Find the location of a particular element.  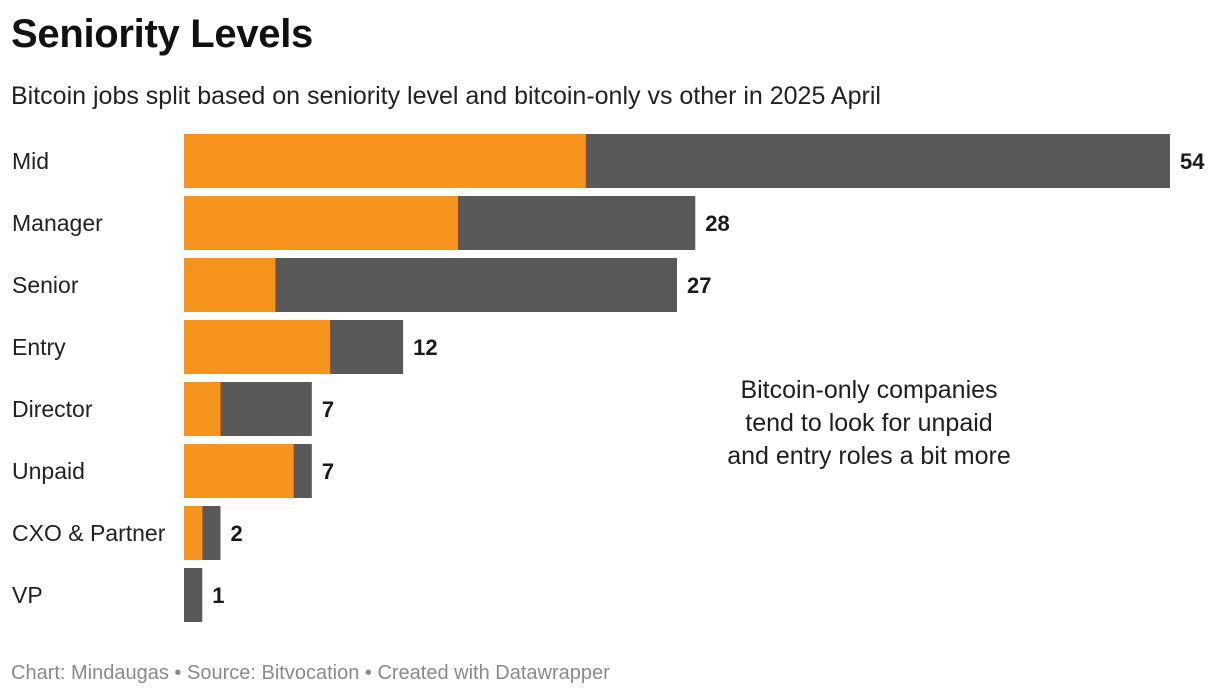

footer-author: Chart: Mindaugas is located at coordinates (90, 673).